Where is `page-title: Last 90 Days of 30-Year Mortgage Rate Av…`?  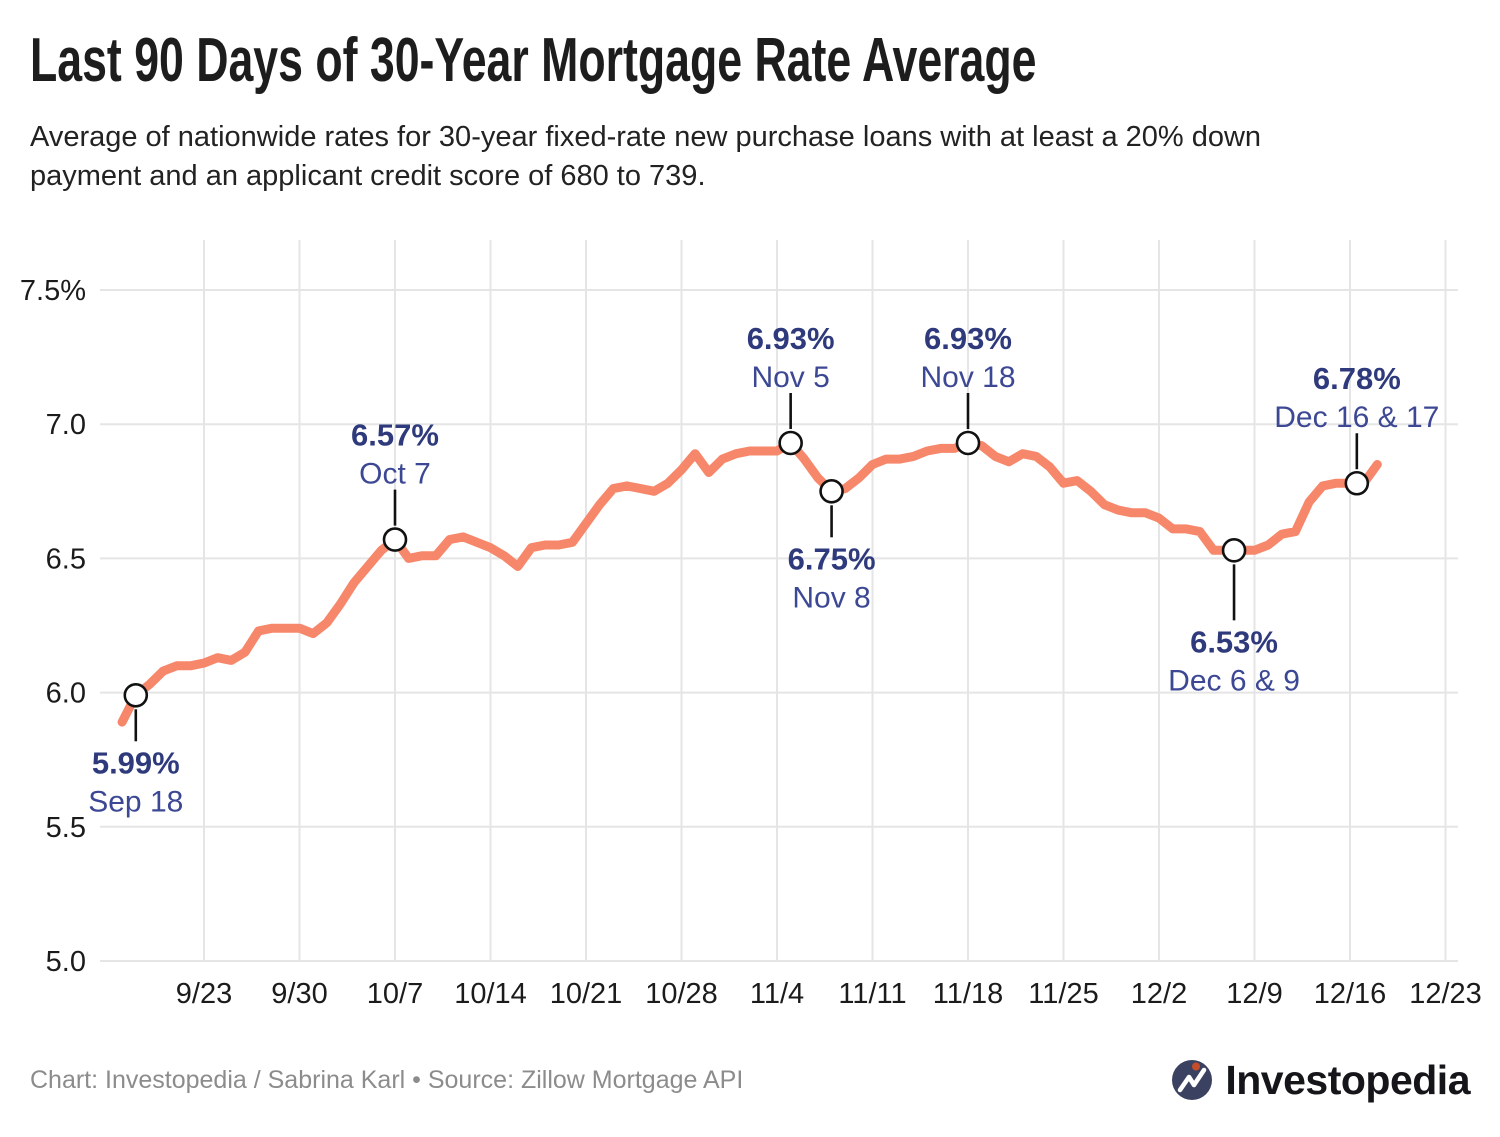 page-title: Last 90 Days of 30-Year Mortgage Rate Av… is located at coordinates (533, 60).